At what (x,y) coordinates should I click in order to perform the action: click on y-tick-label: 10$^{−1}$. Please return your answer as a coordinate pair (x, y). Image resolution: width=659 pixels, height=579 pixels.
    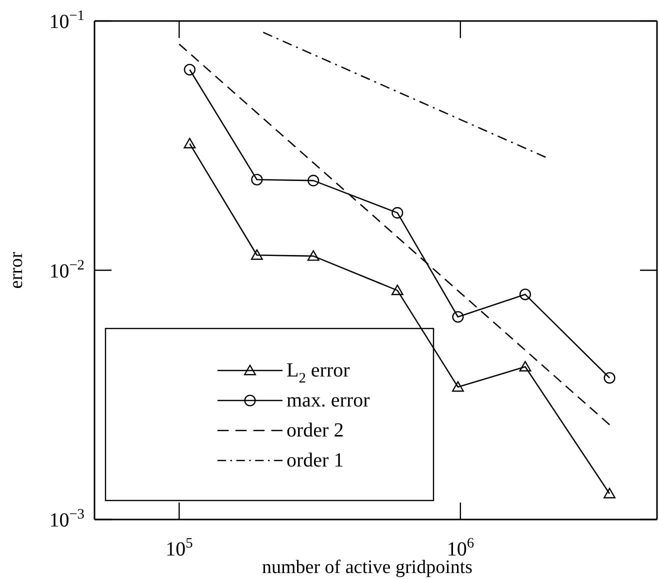
    Looking at the image, I should click on (66, 20).